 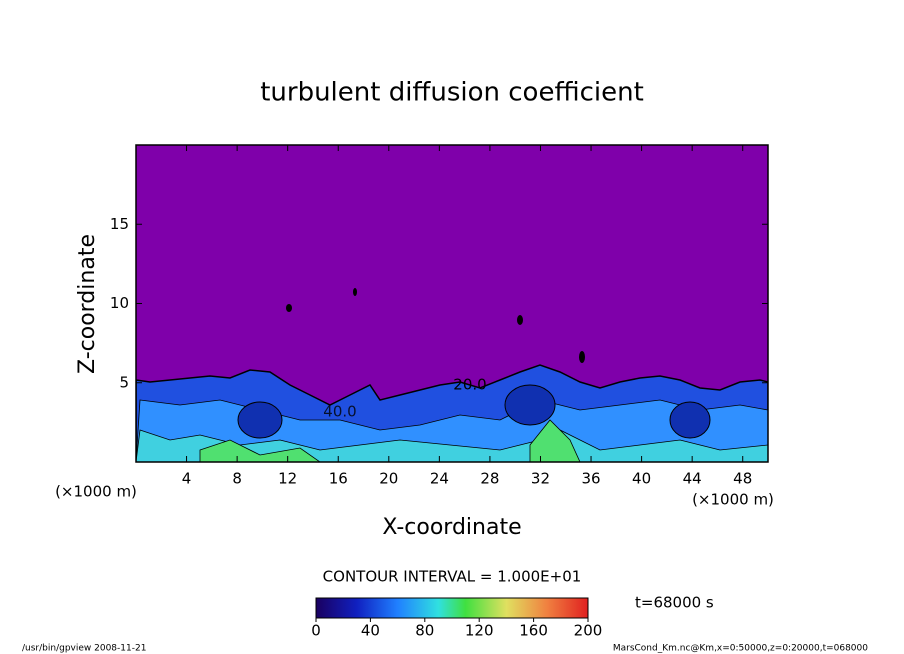 What do you see at coordinates (339, 412) in the screenshot?
I see `contour-label: 40.0` at bounding box center [339, 412].